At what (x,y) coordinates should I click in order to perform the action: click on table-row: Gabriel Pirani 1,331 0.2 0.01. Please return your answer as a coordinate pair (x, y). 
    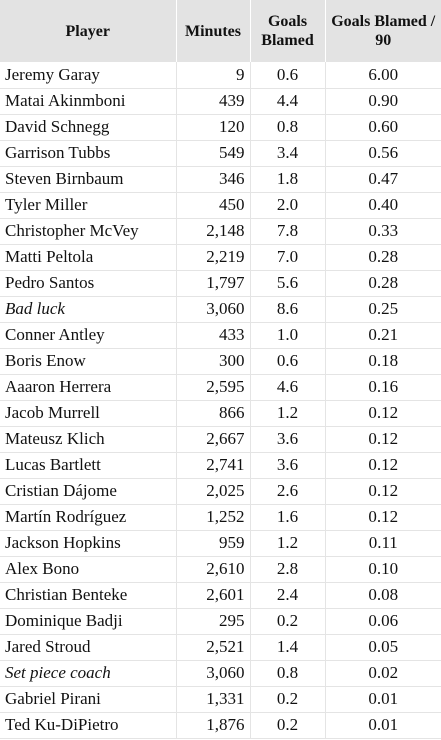
    Looking at the image, I should click on (220, 699).